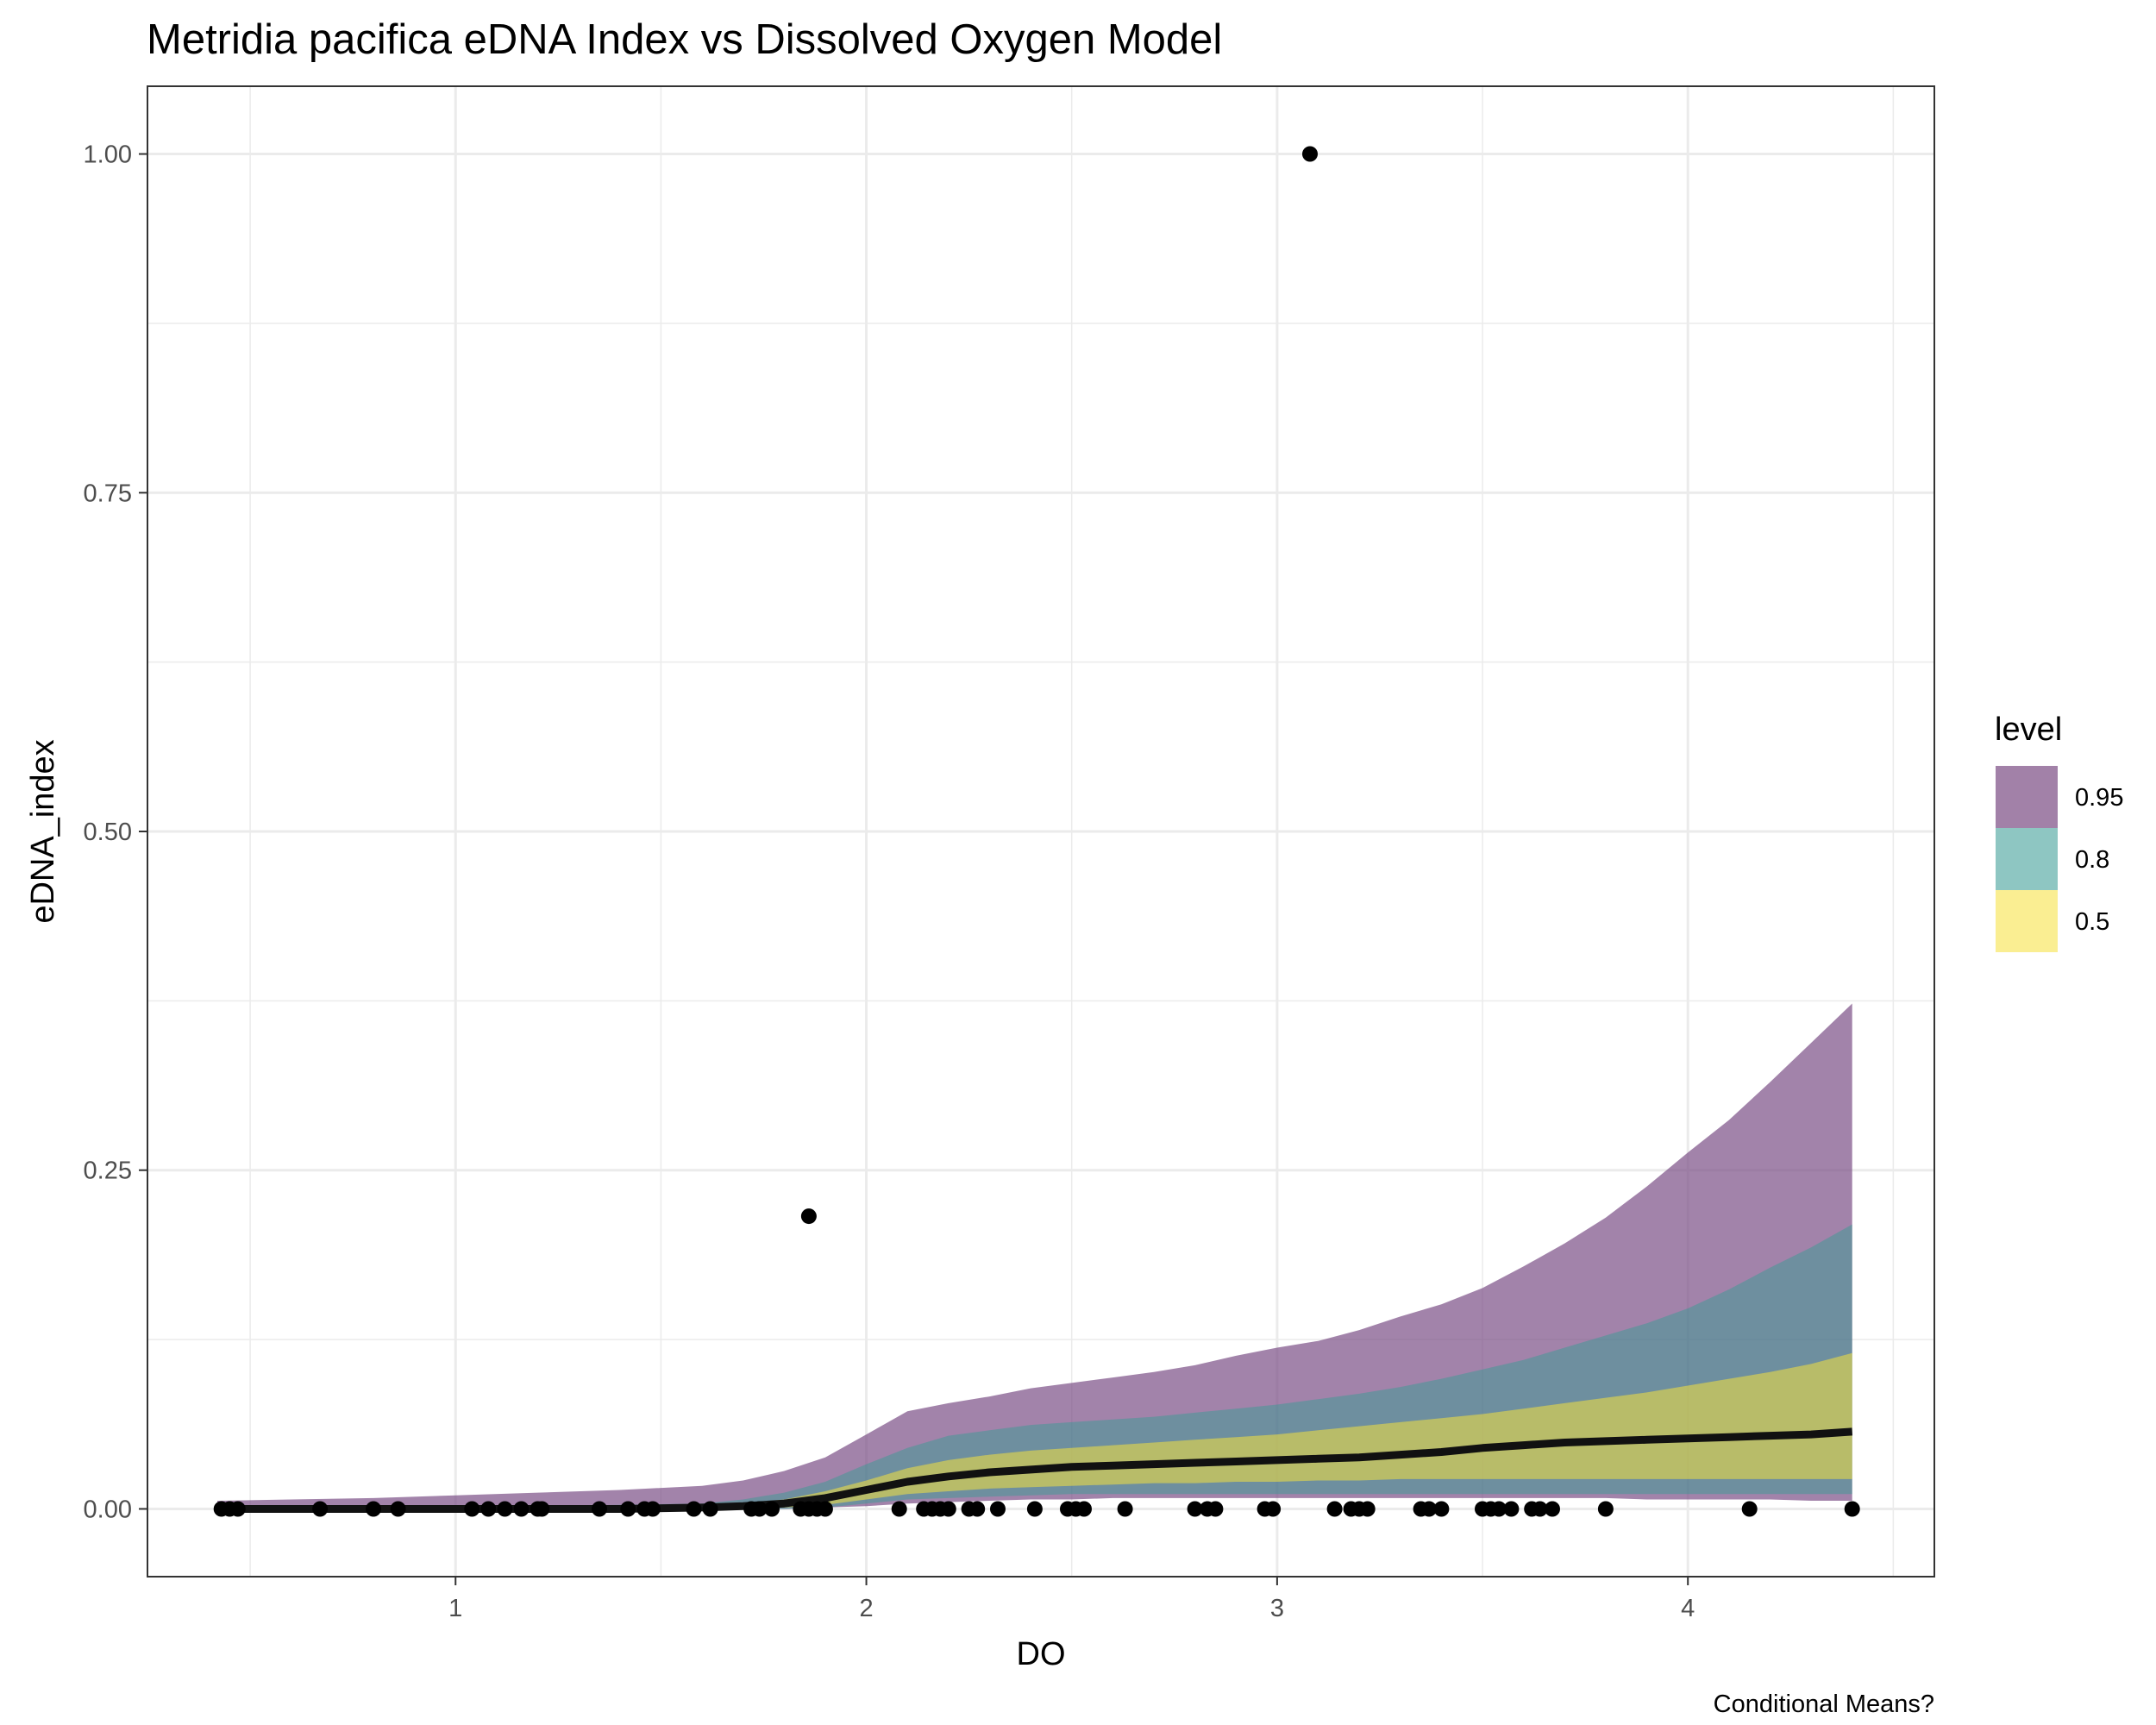  What do you see at coordinates (866, 1609) in the screenshot?
I see `x-tick-label: 2` at bounding box center [866, 1609].